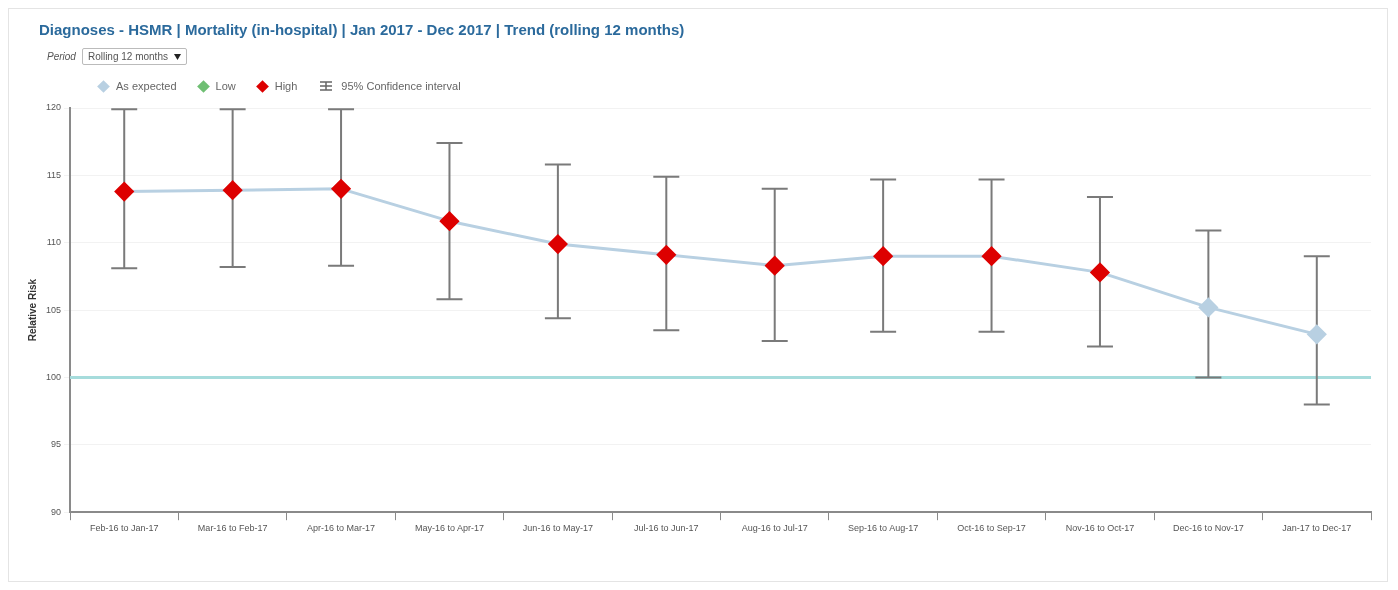 This screenshot has width=1398, height=590. What do you see at coordinates (991, 528) in the screenshot?
I see `x-tick-label: Oct-16 to Sep-17` at bounding box center [991, 528].